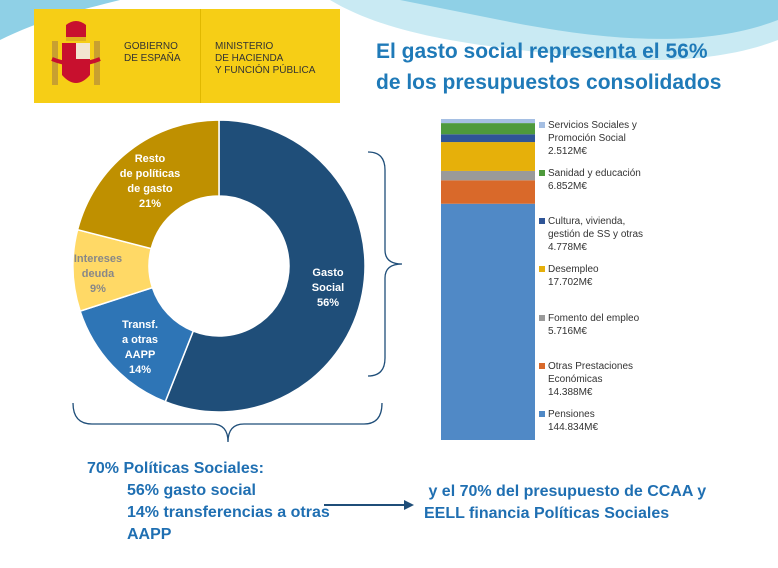 The image size is (778, 568). I want to click on slice-label-line: deuda, so click(98, 273).